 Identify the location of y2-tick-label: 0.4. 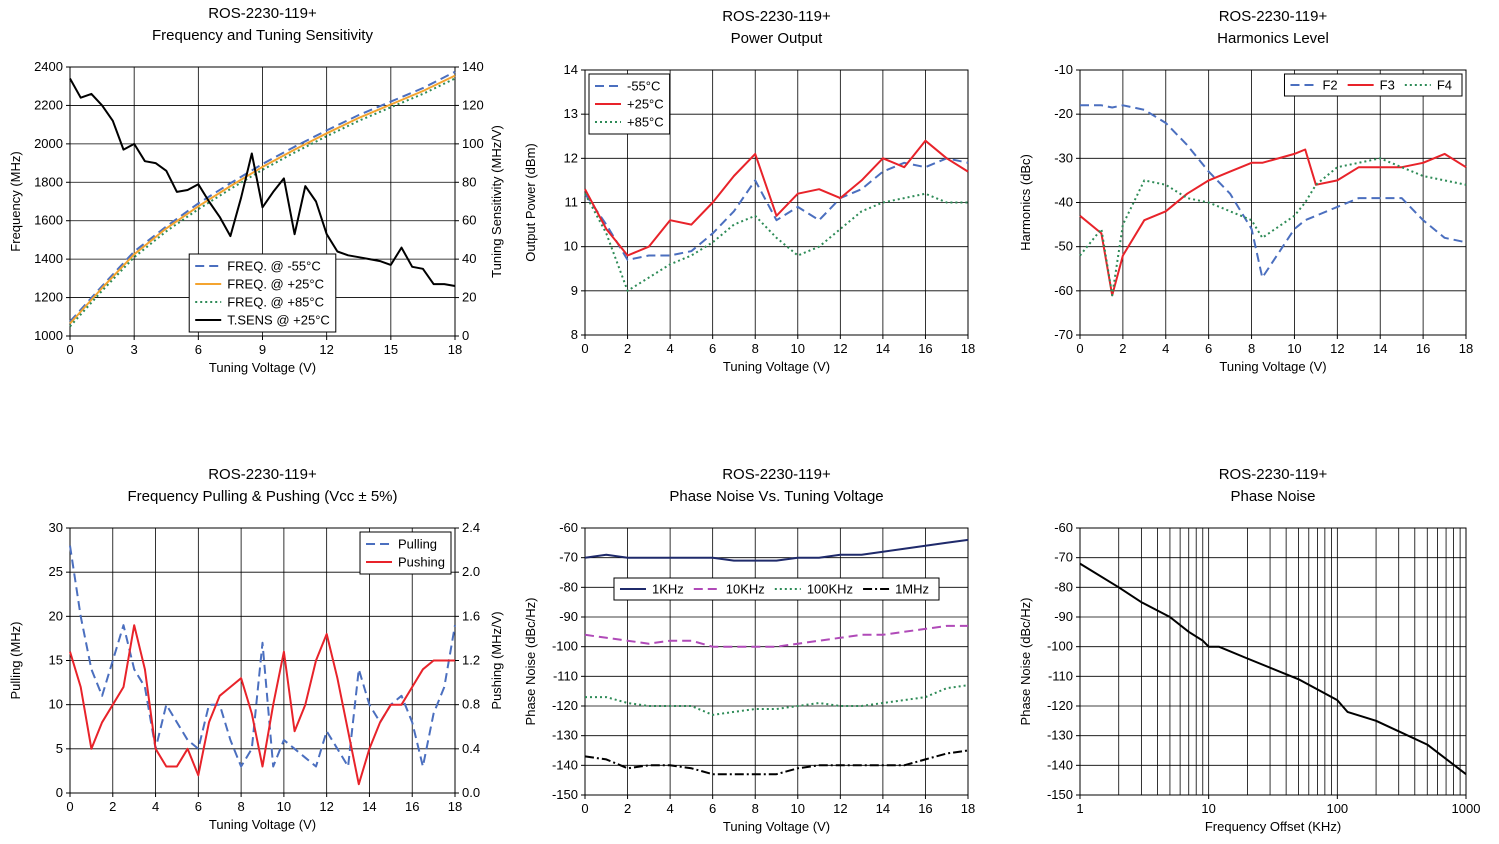
(471, 748).